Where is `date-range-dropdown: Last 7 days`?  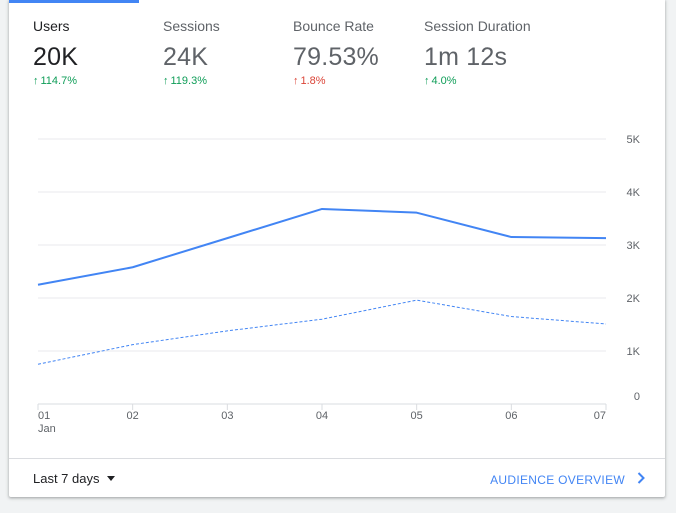 date-range-dropdown: Last 7 days is located at coordinates (74, 478).